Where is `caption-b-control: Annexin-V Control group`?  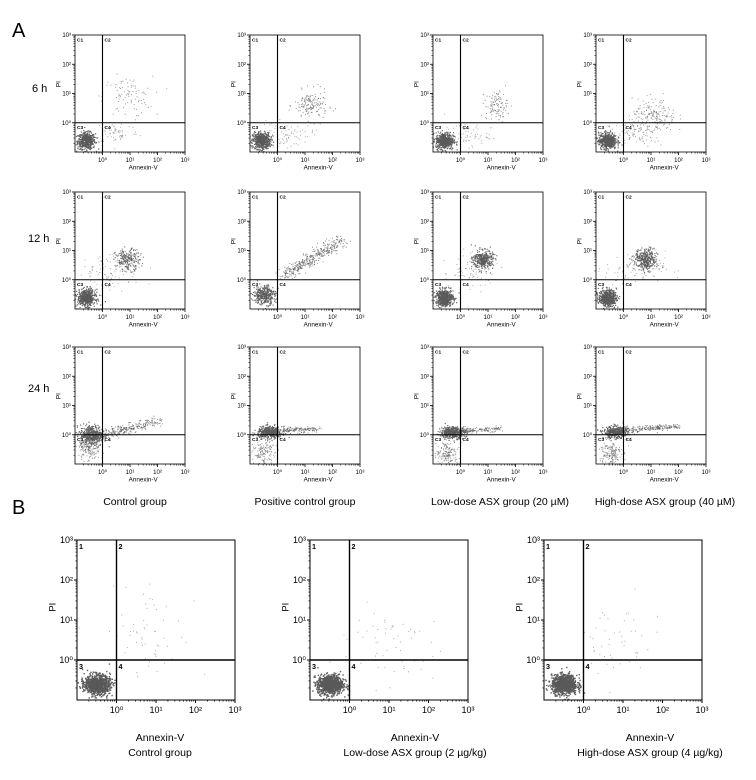 caption-b-control: Annexin-V Control group is located at coordinates (160, 746).